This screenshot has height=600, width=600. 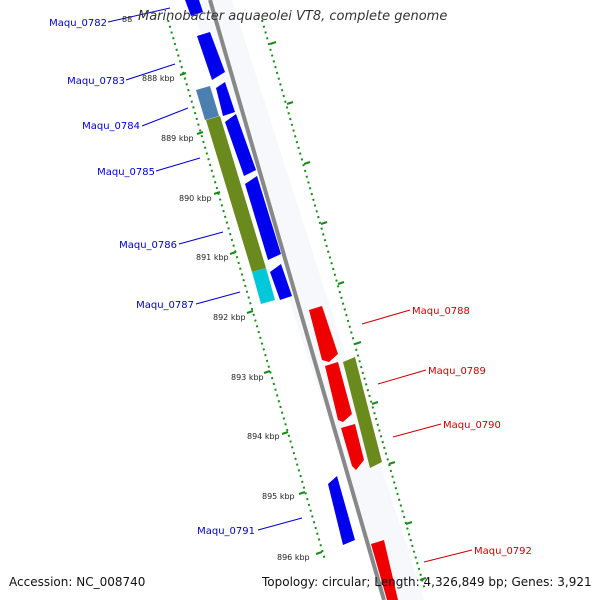 I want to click on label-Maqu_0783: Maqu_0783, so click(x=96, y=81).